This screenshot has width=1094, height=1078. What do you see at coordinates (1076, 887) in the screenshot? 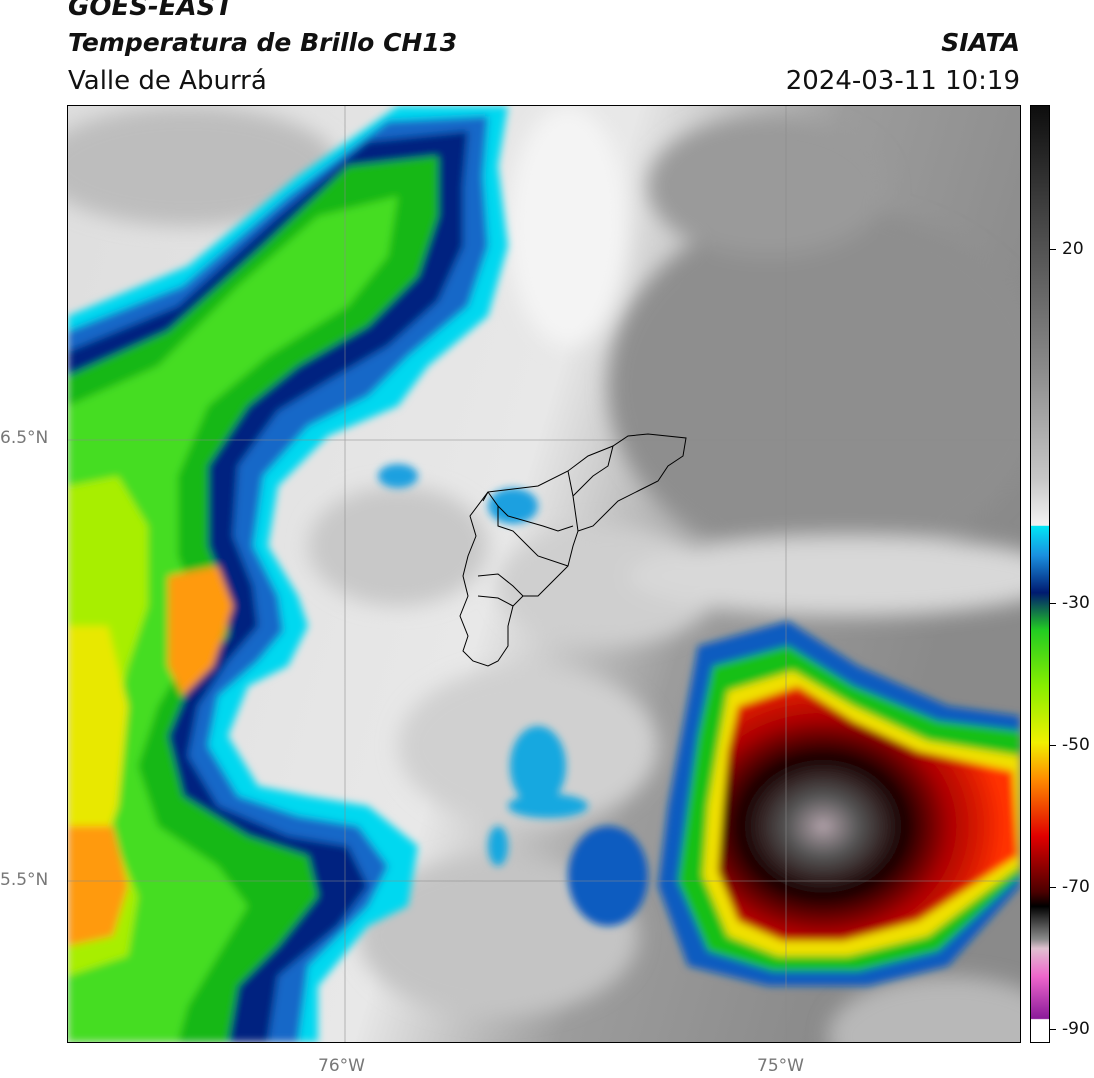
I see `colorbar-label: -70` at bounding box center [1076, 887].